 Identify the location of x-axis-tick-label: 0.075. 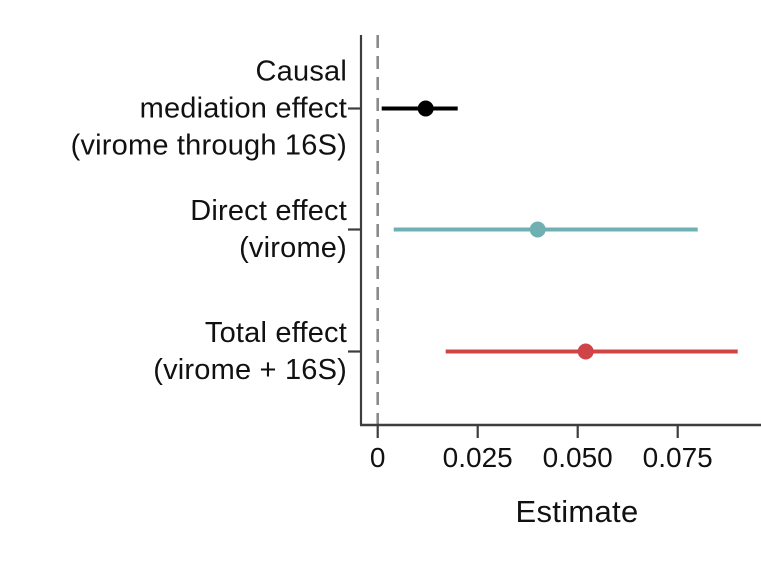
(678, 457).